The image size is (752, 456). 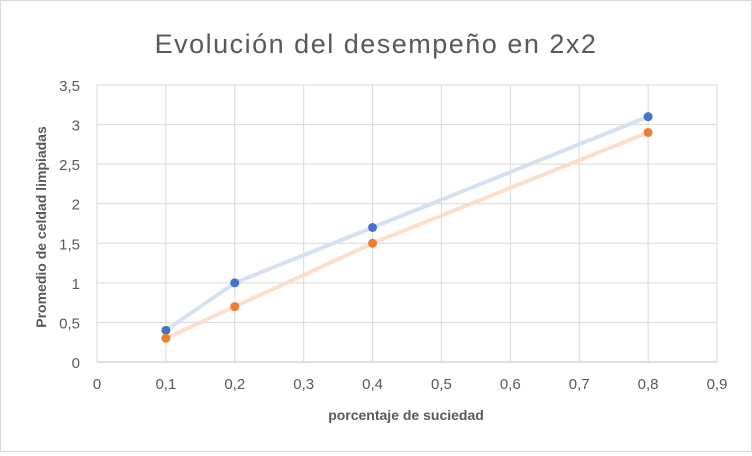 What do you see at coordinates (303, 384) in the screenshot?
I see `x-tick-label: 0,3` at bounding box center [303, 384].